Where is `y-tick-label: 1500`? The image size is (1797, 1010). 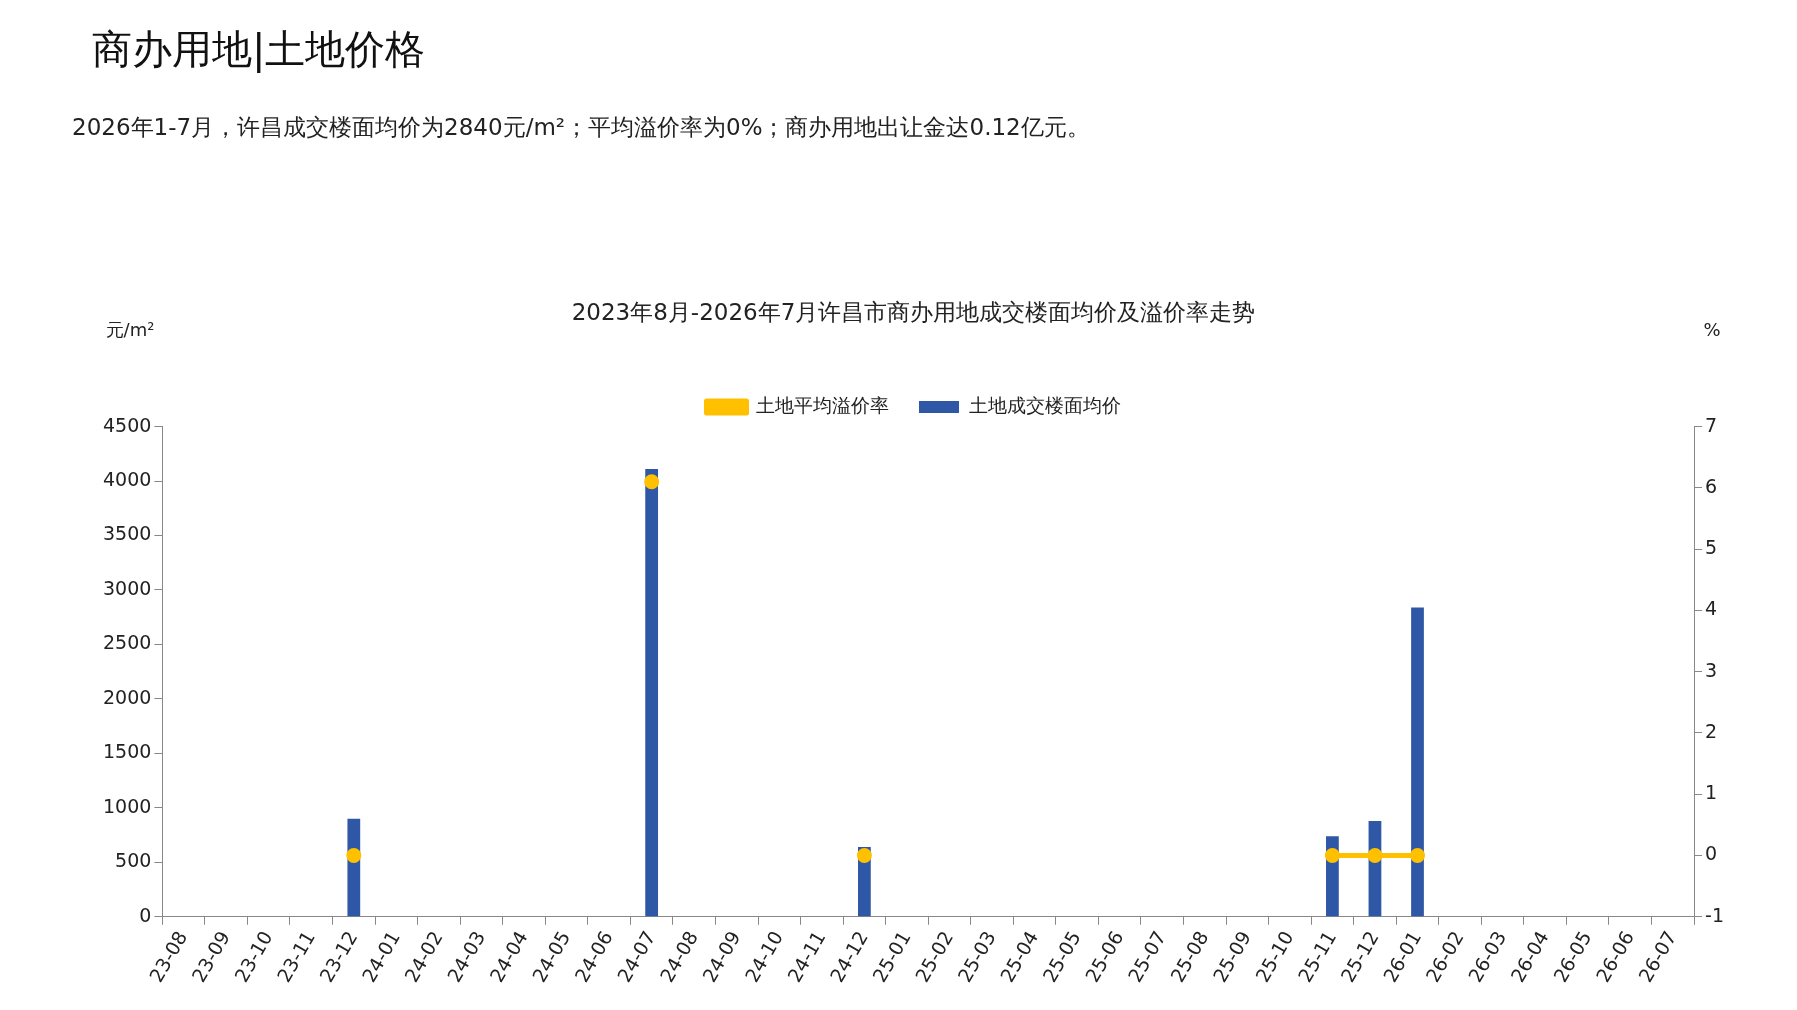 y-tick-label: 1500 is located at coordinates (127, 751).